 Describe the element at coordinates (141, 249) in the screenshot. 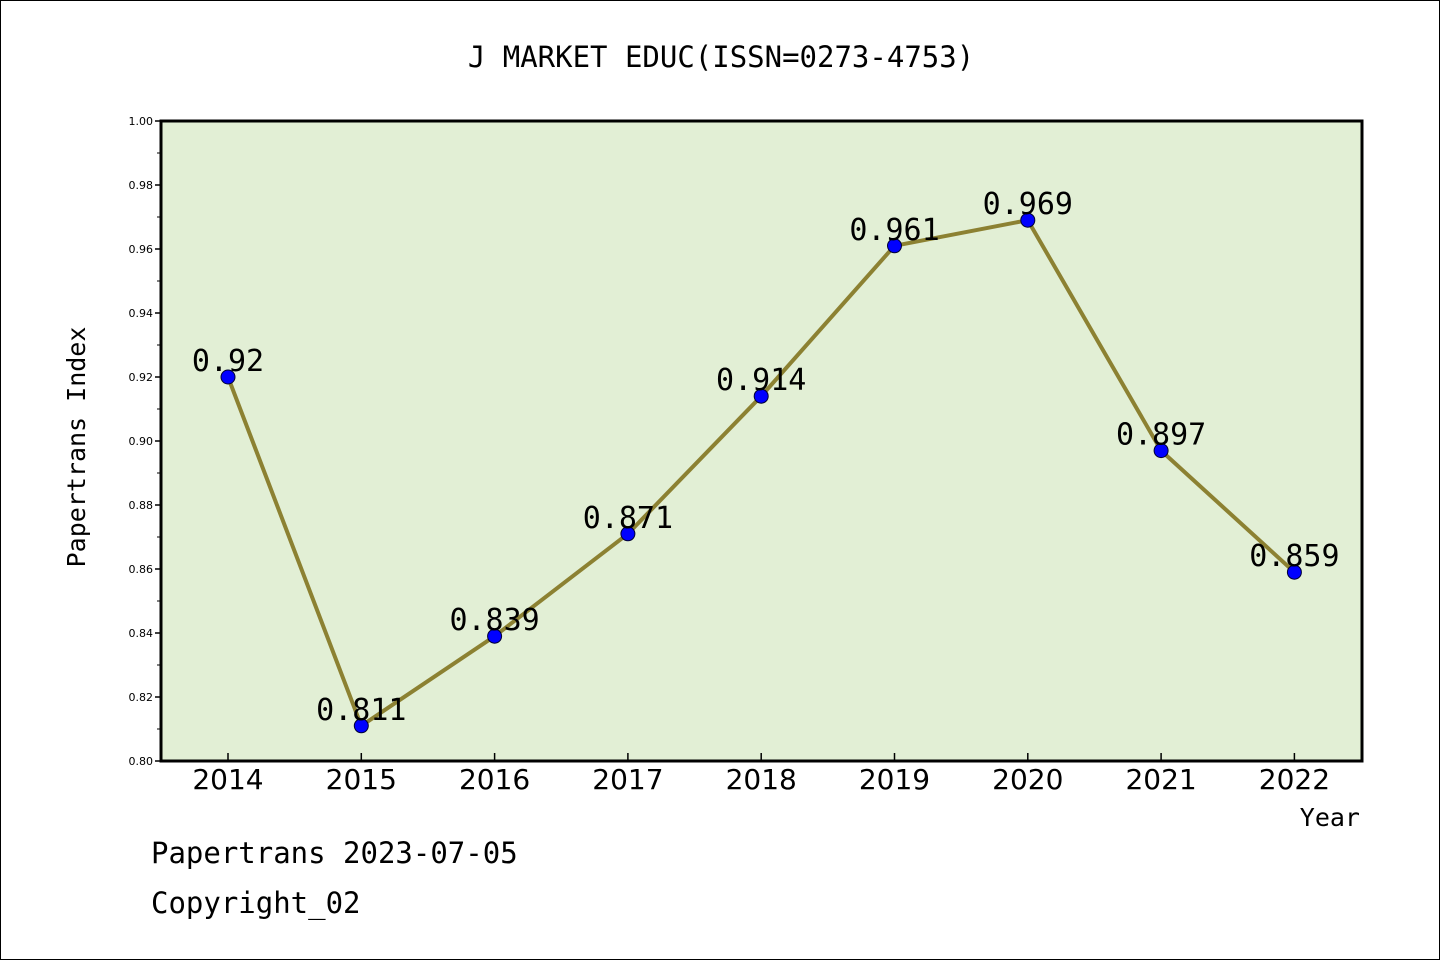

I see `y-tick-label: 0.96` at that location.